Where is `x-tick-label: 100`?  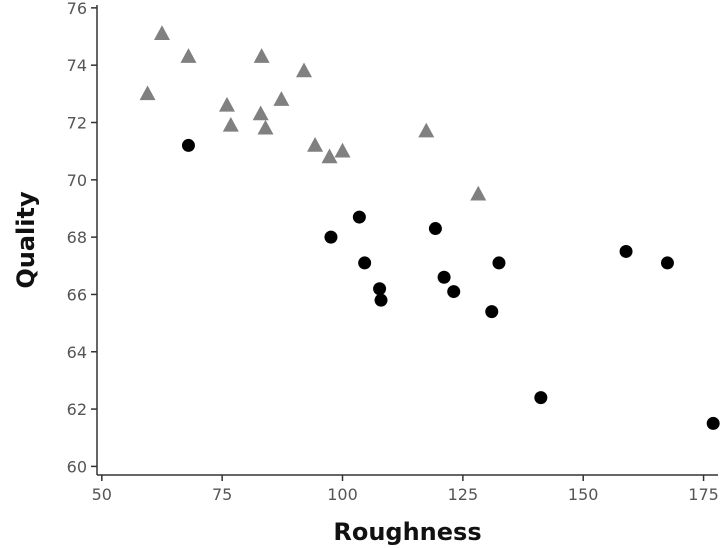 x-tick-label: 100 is located at coordinates (342, 494).